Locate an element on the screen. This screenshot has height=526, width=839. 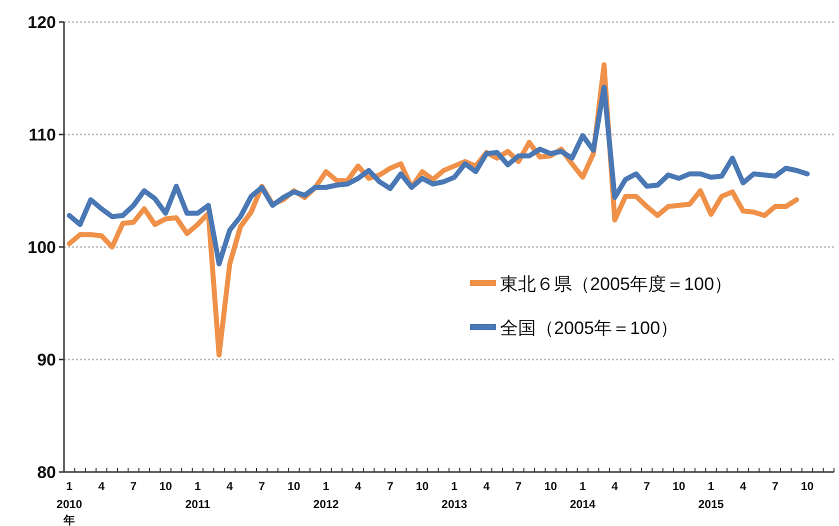
text: 2011 is located at coordinates (198, 505).